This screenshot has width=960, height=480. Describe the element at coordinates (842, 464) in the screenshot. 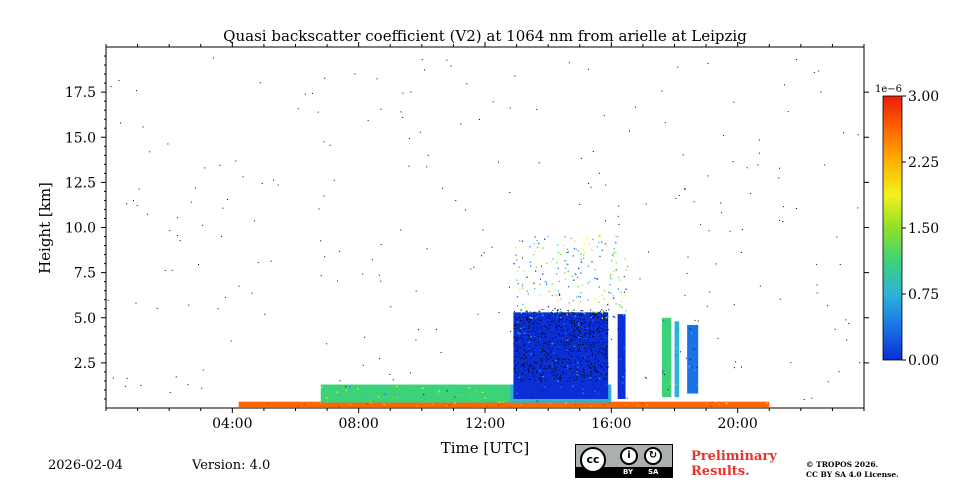

I see `copyright-line-1: © TROPOS 2026.` at that location.